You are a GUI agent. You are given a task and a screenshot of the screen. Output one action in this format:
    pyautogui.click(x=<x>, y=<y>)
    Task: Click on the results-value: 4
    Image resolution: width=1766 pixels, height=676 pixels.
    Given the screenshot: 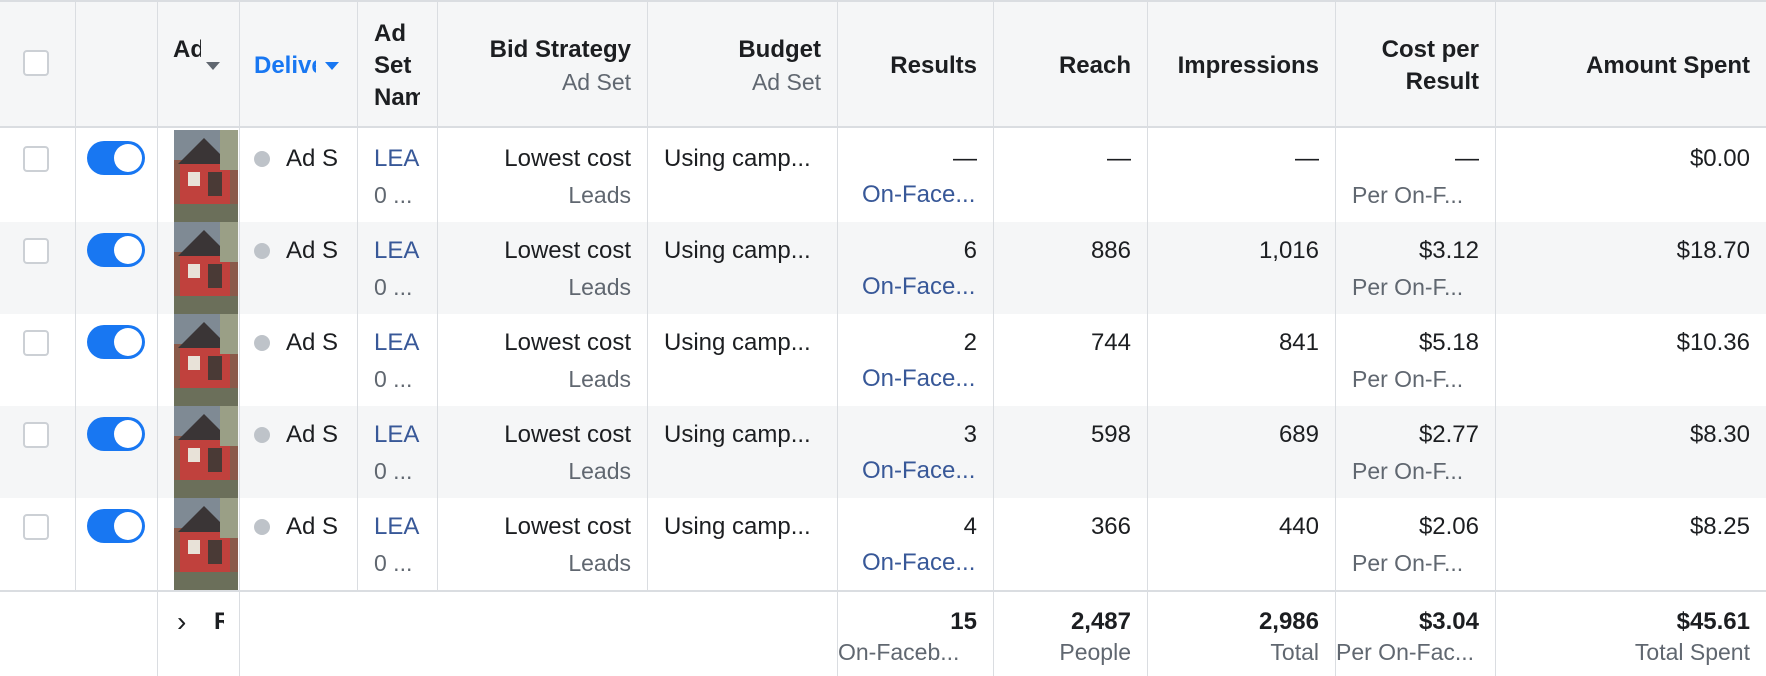 What is the action you would take?
    pyautogui.click(x=970, y=526)
    